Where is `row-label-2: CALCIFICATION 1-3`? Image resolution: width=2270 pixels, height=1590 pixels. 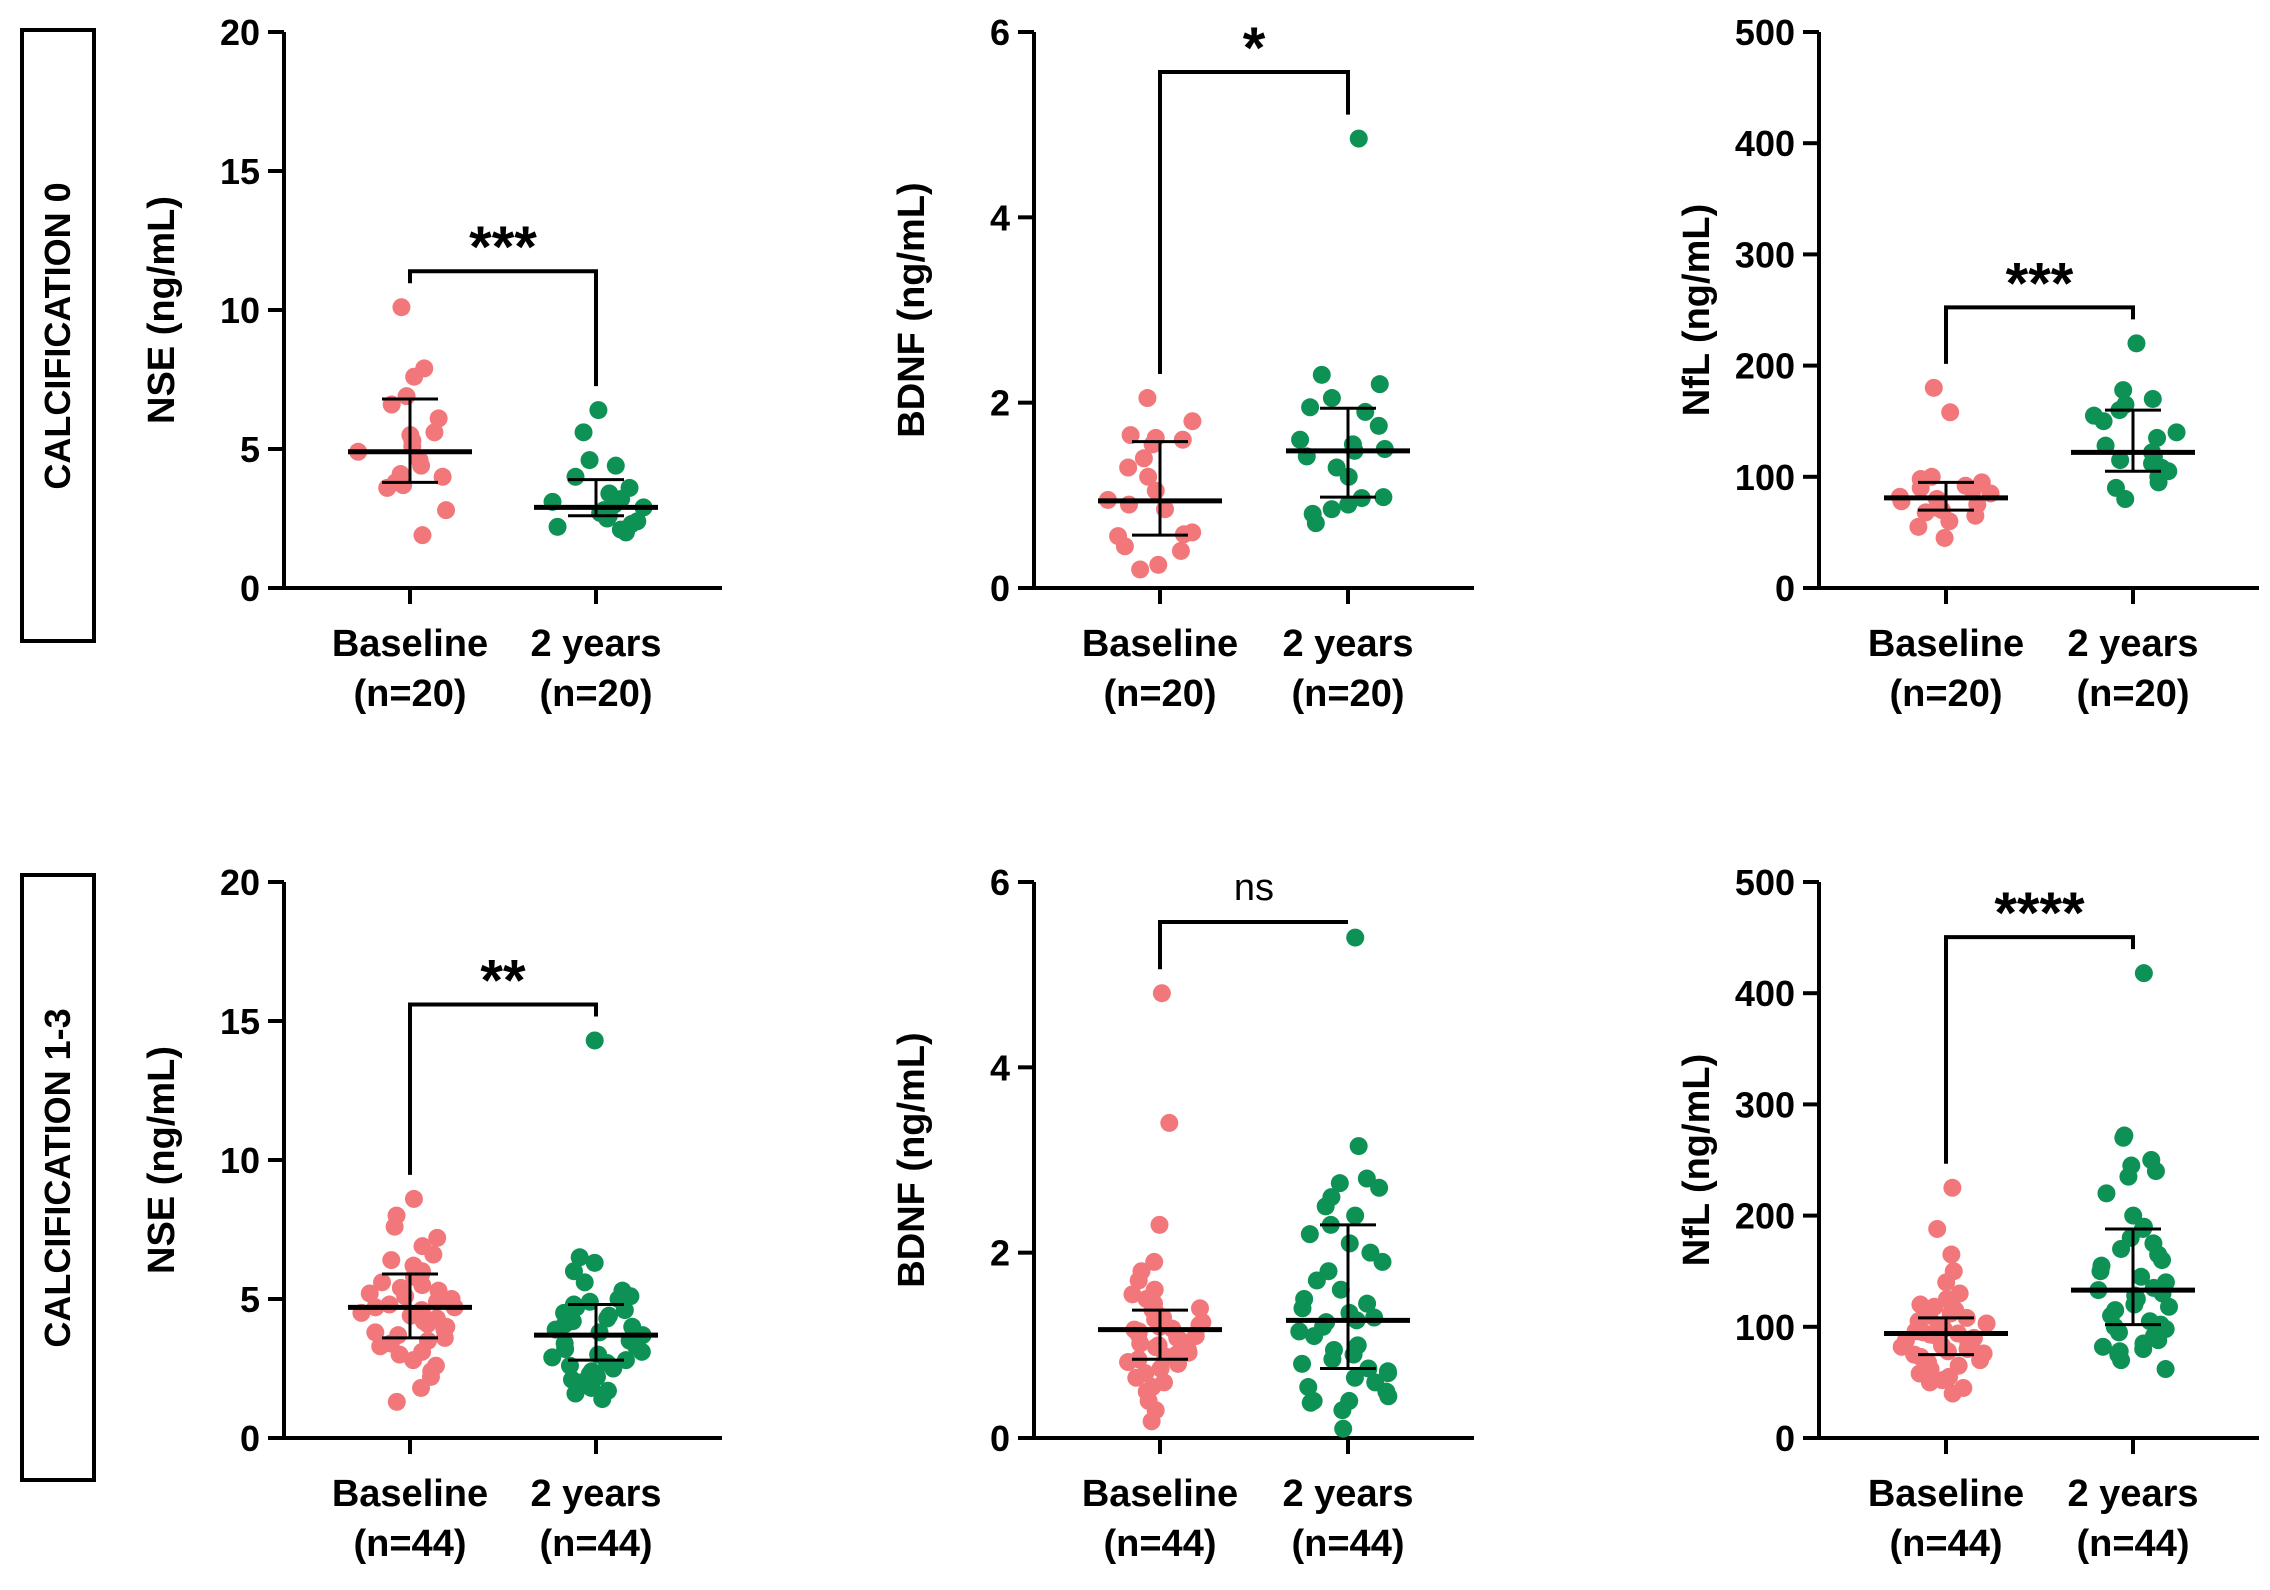
row-label-2: CALCIFICATION 1-3 is located at coordinates (57, 1177).